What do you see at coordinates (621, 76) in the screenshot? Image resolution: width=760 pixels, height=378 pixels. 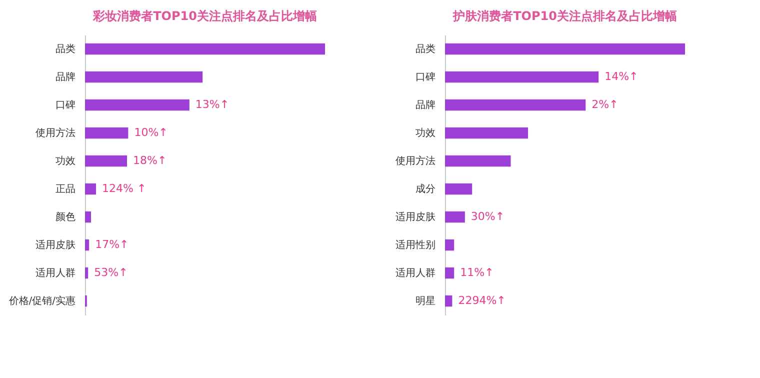 I see `annotation: 14%↑` at bounding box center [621, 76].